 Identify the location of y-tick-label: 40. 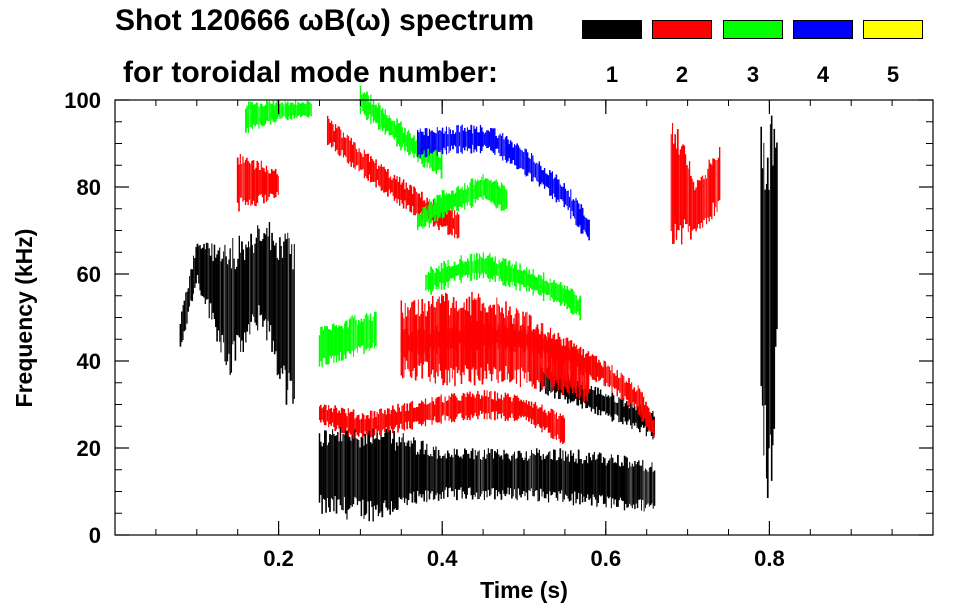
(89, 361).